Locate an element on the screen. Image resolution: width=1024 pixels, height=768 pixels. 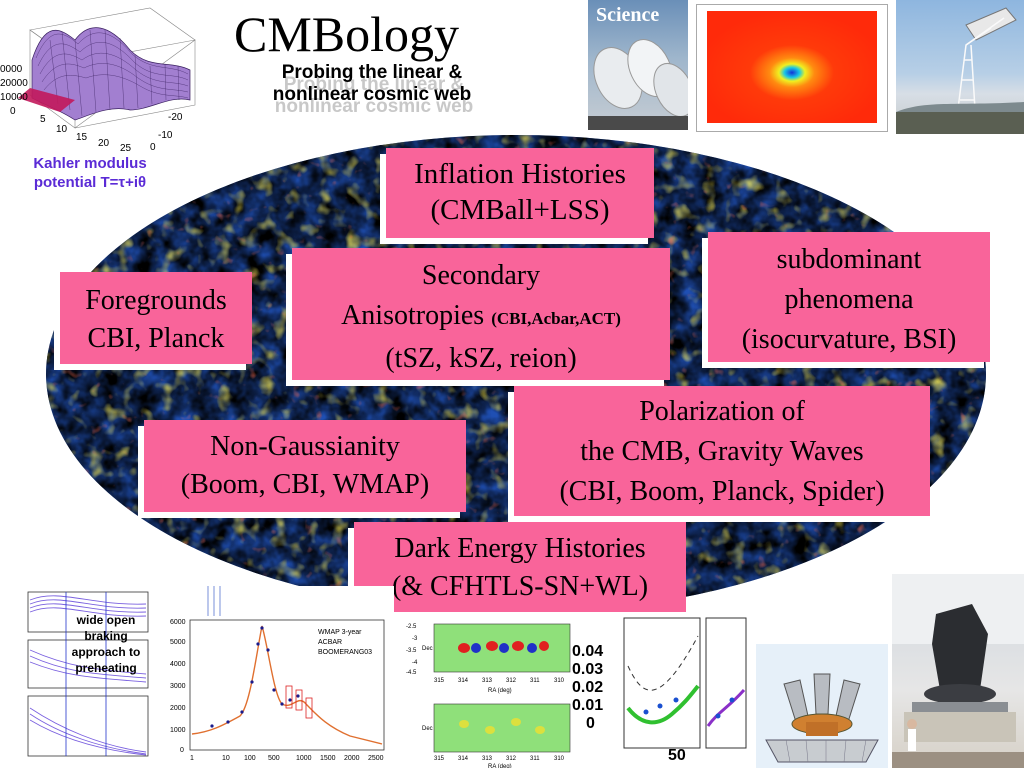
topic-non-gaussianity: Non-Gaussianity (Boom, CBI, WMAP) is located at coordinates (305, 466).